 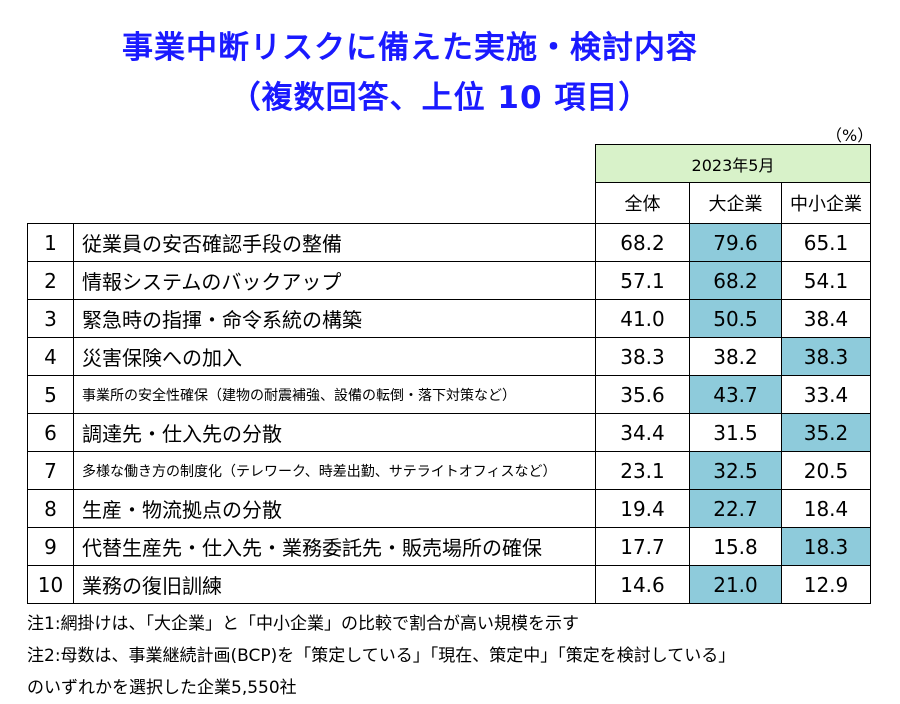 What do you see at coordinates (334, 280) in the screenshot?
I see `row-item-label: 情報システムのバックアップ` at bounding box center [334, 280].